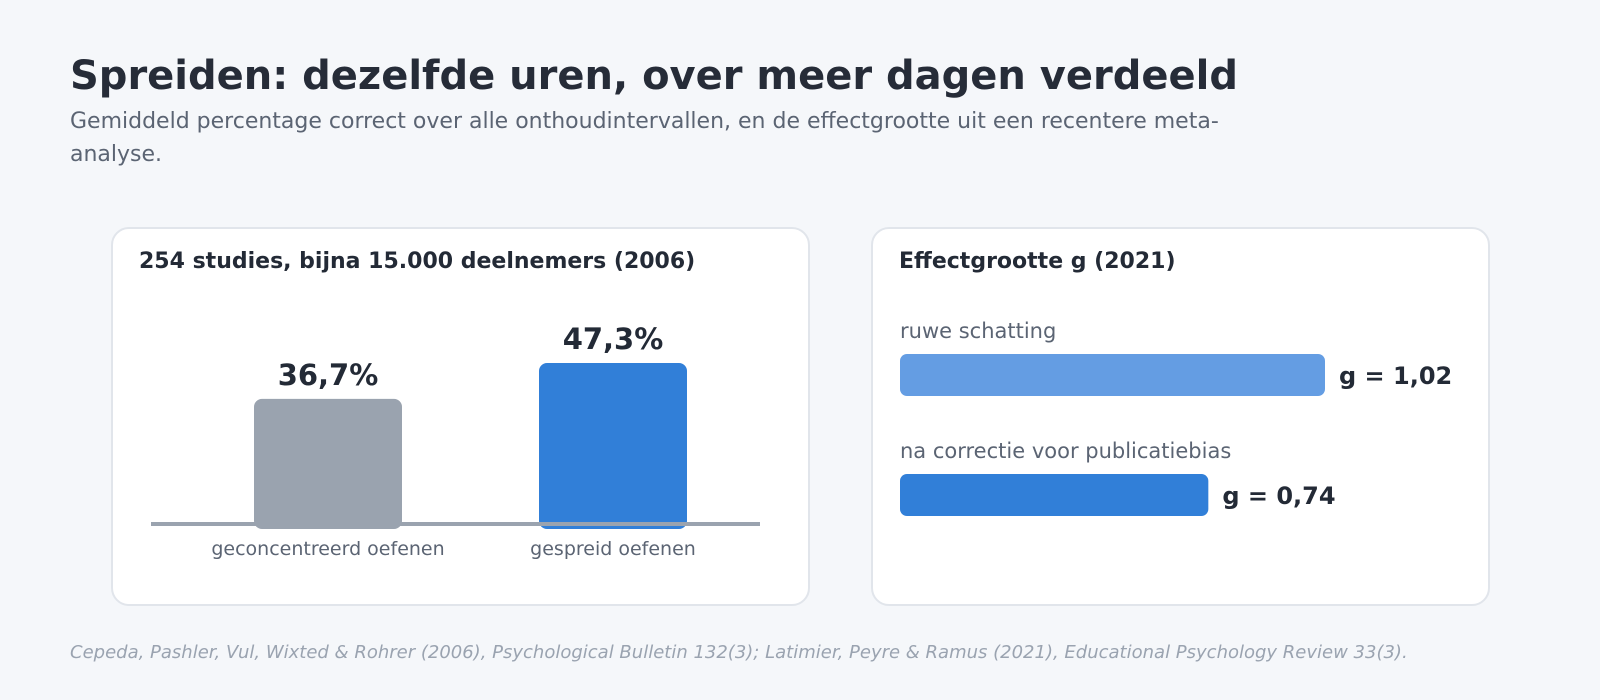 This screenshot has height=700, width=1600. Describe the element at coordinates (328, 375) in the screenshot. I see `bar-value-label: 36,7%` at that location.